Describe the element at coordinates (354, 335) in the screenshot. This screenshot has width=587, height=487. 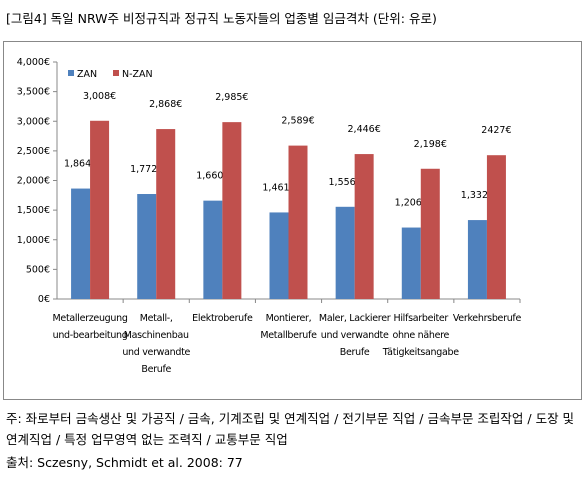
I see `x-tick-label: Maler, Lackierer und verwandte Berufe` at that location.